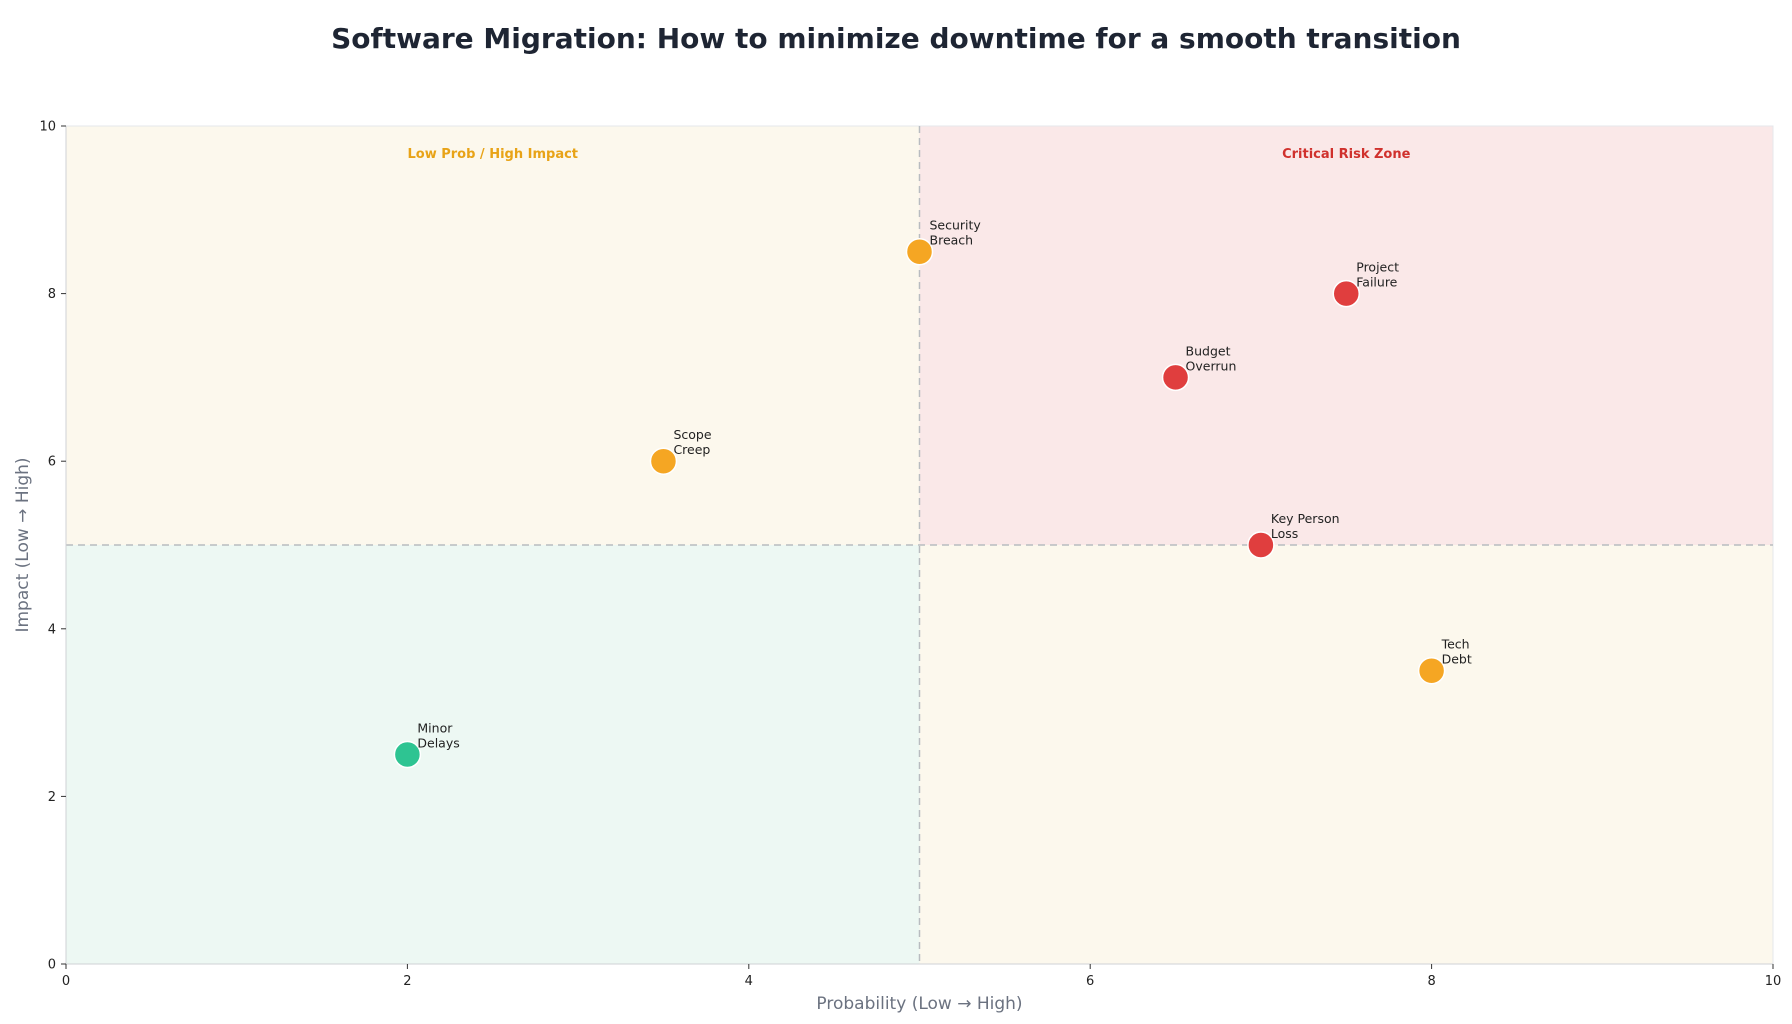 The image size is (1792, 1024). What do you see at coordinates (1305, 518) in the screenshot?
I see `risk-point-label-line: Key Person` at bounding box center [1305, 518].